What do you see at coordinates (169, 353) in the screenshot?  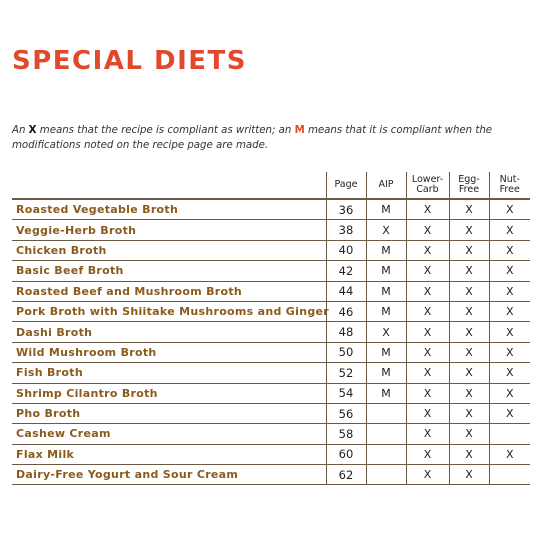 I see `recipe-name: Wild Mushroom Broth` at bounding box center [169, 353].